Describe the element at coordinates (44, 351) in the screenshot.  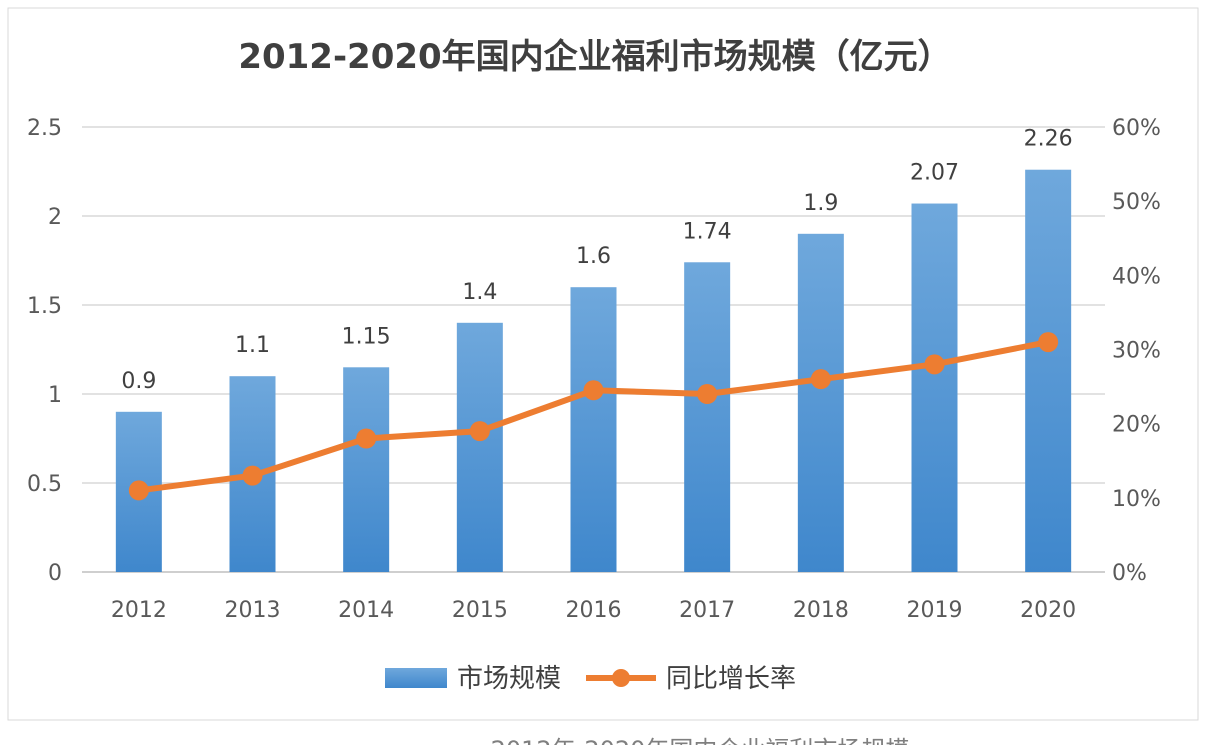
I see `left-axis-ticks: 0 0.5 1 1.5 2 2.5` at that location.